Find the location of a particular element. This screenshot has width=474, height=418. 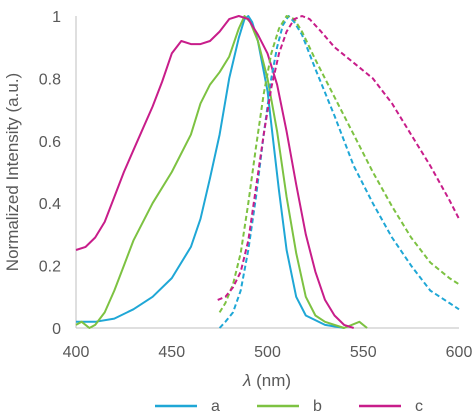

y-tick-label: 0 is located at coordinates (56, 329).